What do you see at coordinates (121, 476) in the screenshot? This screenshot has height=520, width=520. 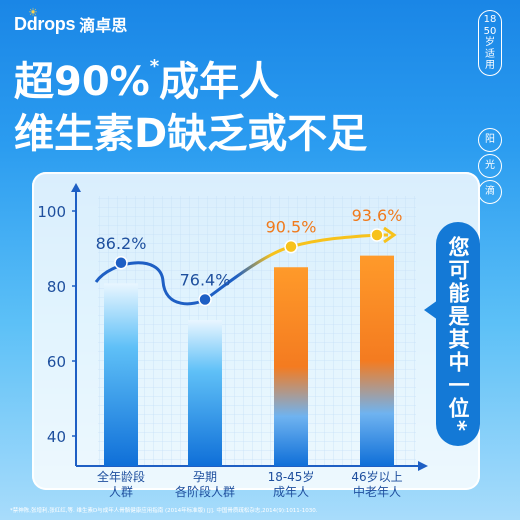 I see `x-tick-label: 全年龄段` at bounding box center [121, 476].